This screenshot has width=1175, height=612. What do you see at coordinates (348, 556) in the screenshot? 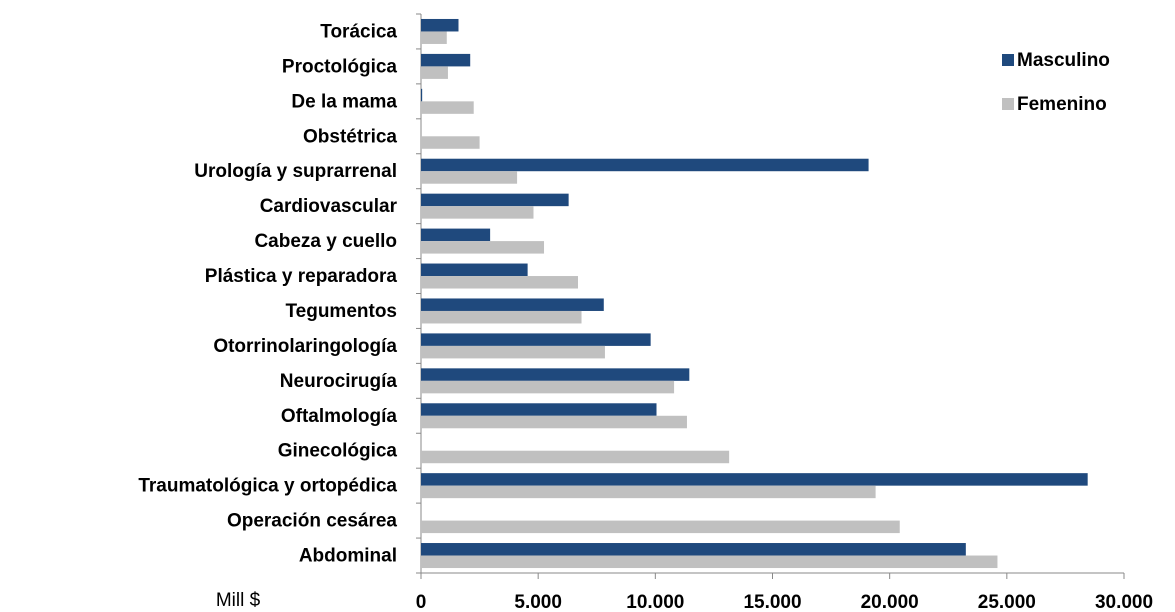
I see `y-tick-label: Abdominal` at bounding box center [348, 556].